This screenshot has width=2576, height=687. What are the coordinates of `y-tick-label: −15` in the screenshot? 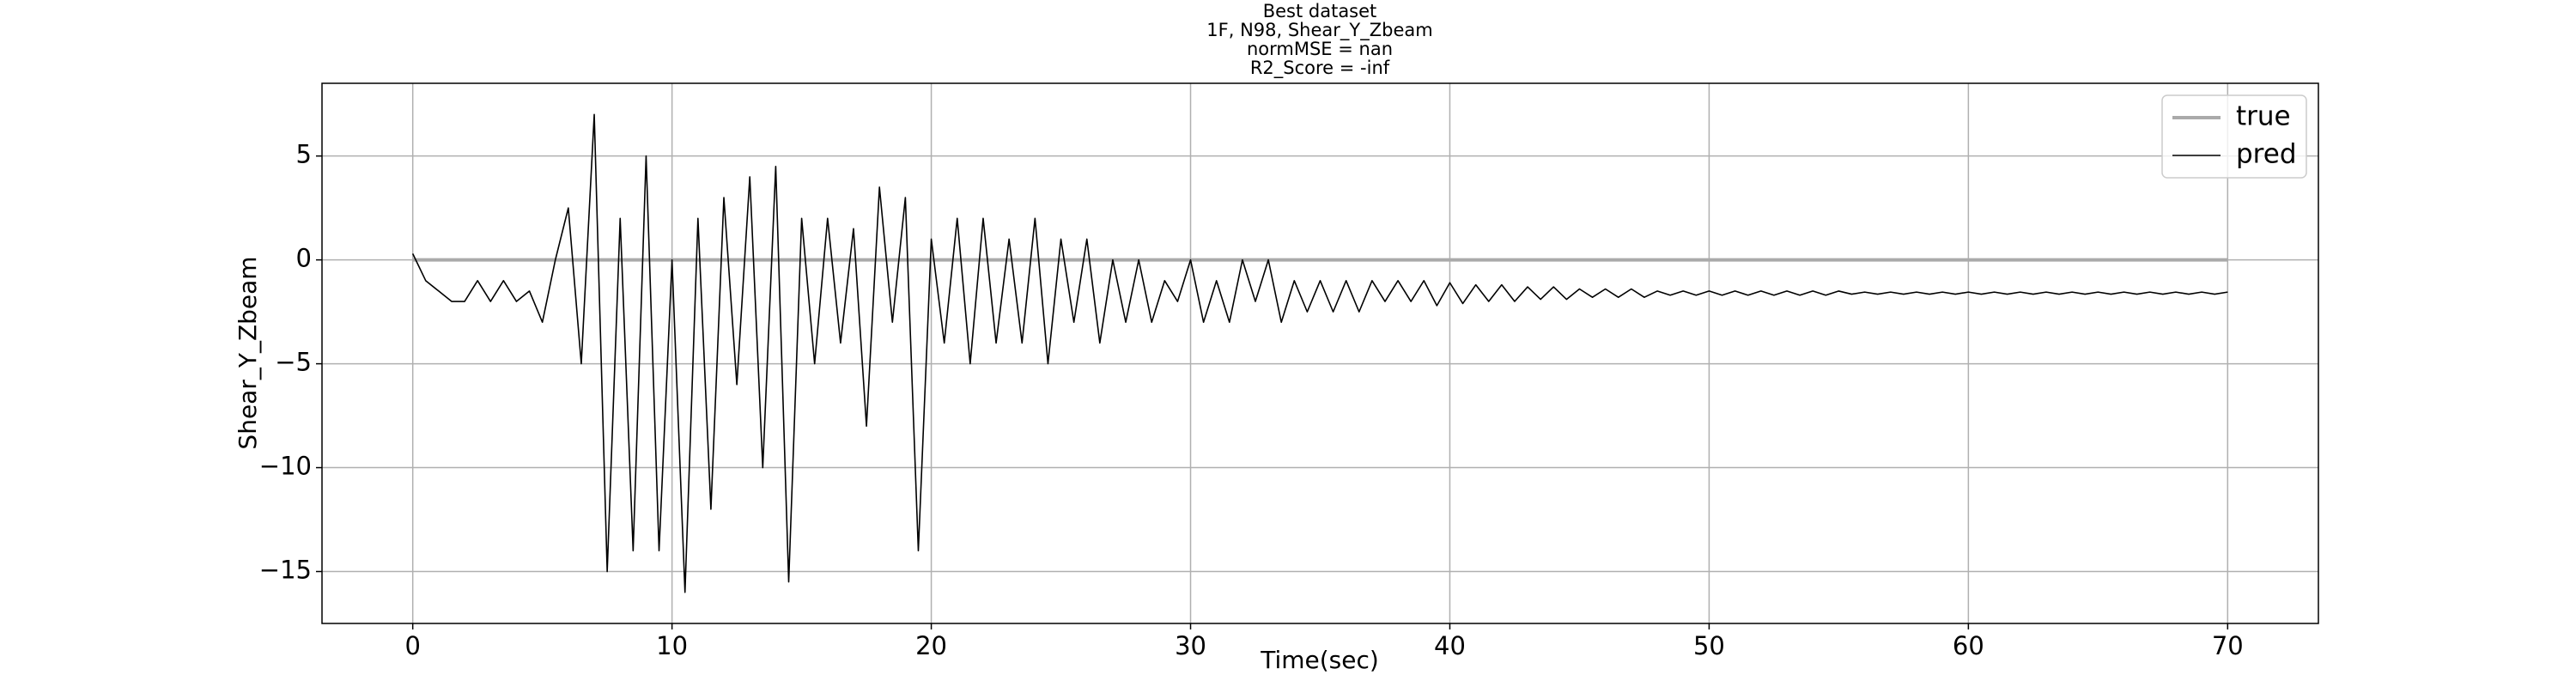 It's located at (285, 570).